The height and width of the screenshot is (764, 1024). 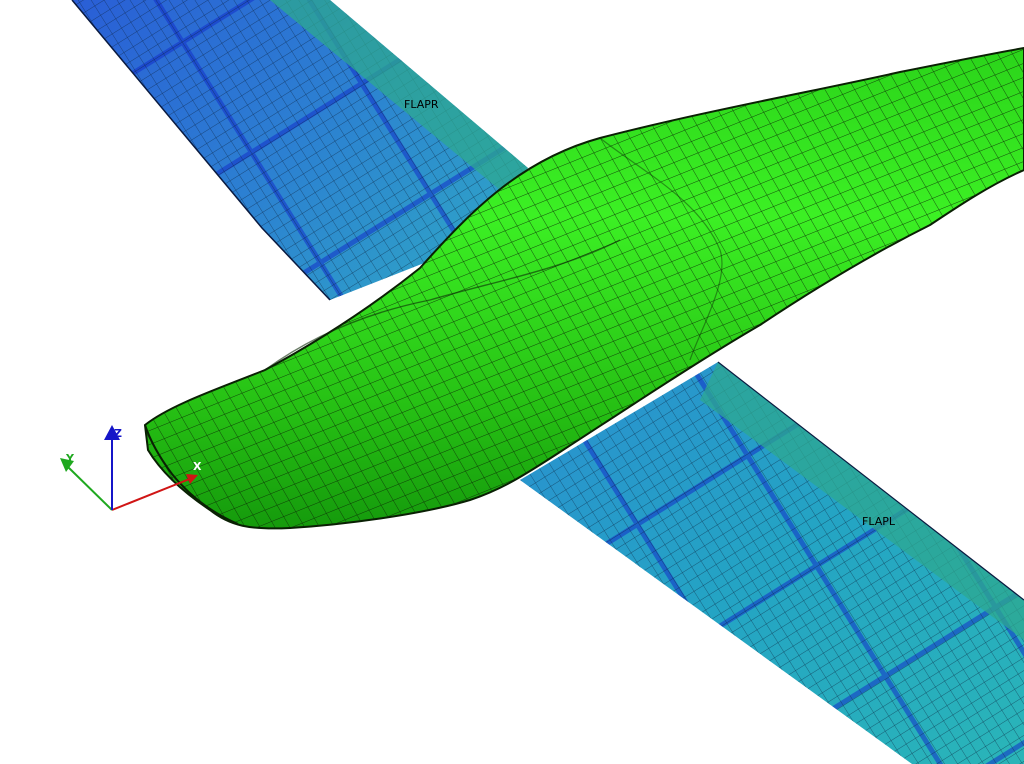 What do you see at coordinates (879, 521) in the screenshot?
I see `part-label-flapl: FLAPL` at bounding box center [879, 521].